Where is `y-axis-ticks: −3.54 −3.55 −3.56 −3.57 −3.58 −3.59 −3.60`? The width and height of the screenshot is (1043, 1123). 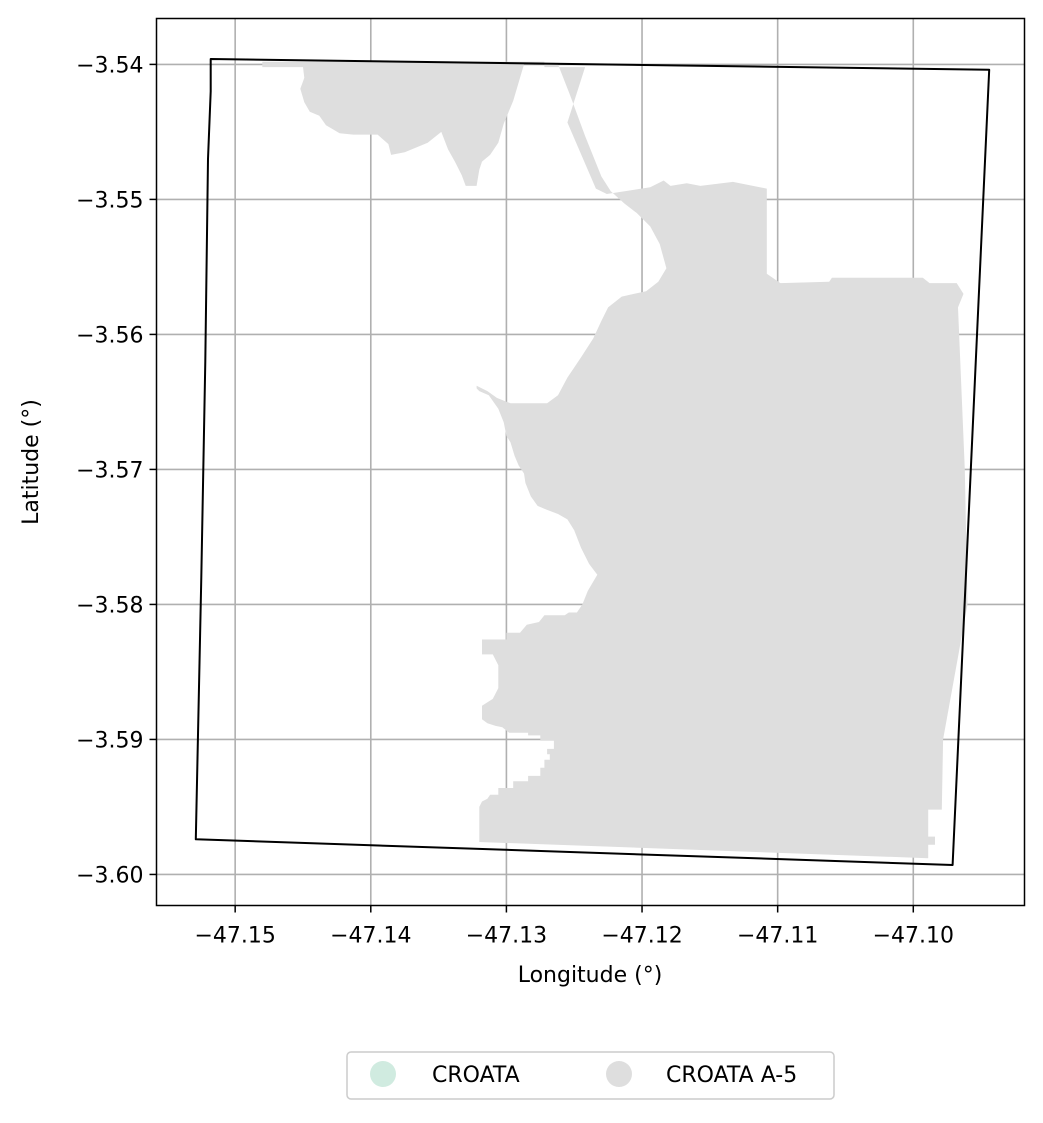
y-axis-ticks: −3.54 −3.55 −3.56 −3.57 −3.58 −3.59 −3.60 is located at coordinates (116, 470).